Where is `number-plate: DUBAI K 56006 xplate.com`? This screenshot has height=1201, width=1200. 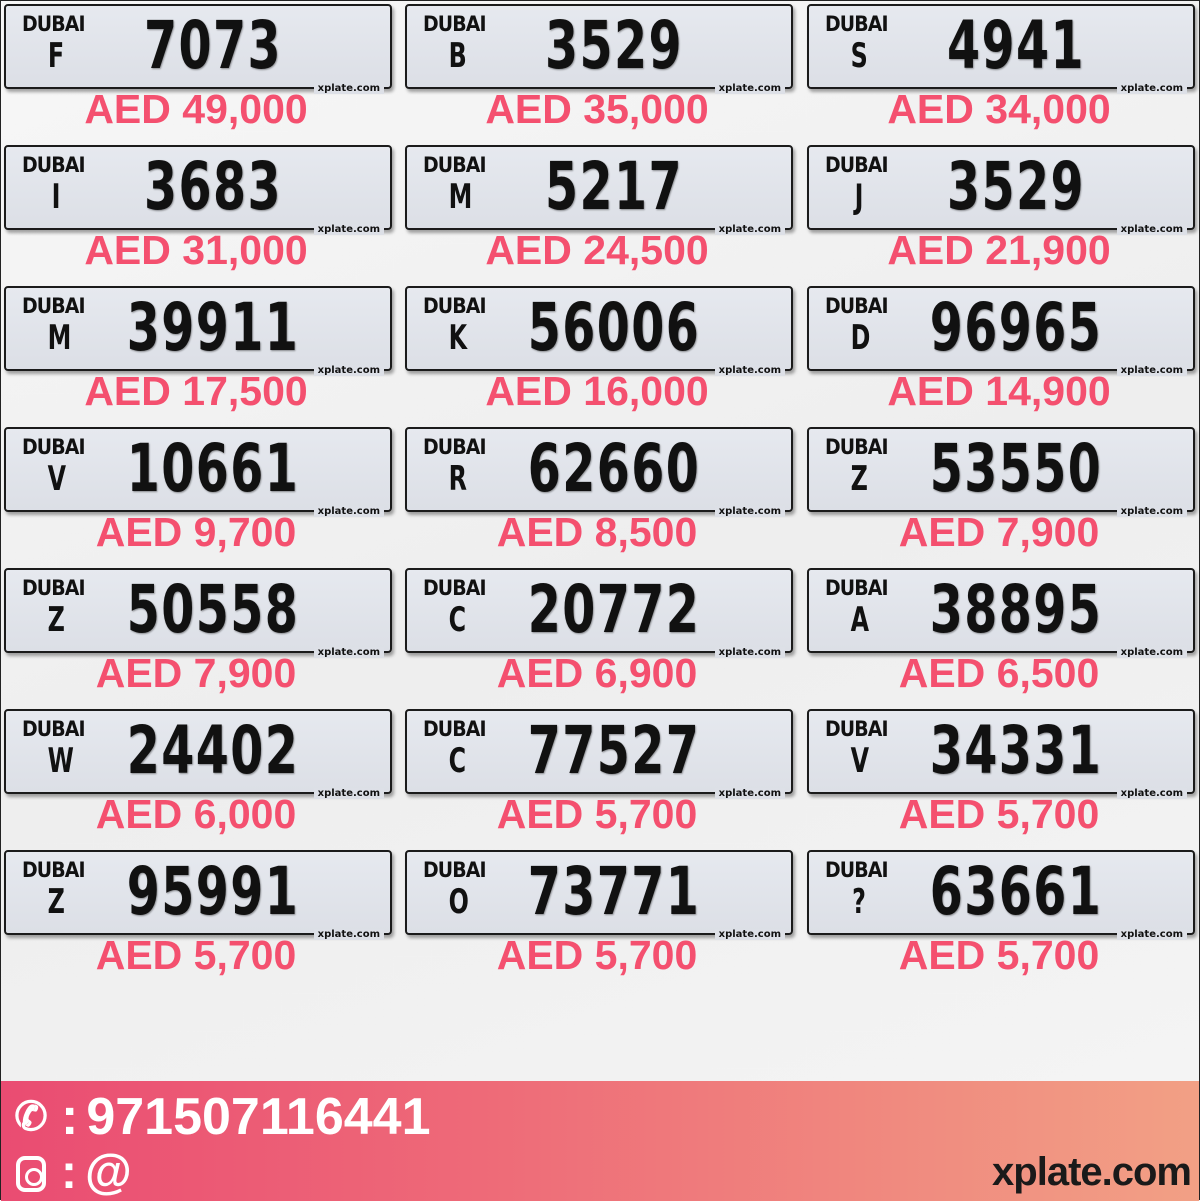
number-plate: DUBAI K 56006 xplate.com is located at coordinates (599, 331).